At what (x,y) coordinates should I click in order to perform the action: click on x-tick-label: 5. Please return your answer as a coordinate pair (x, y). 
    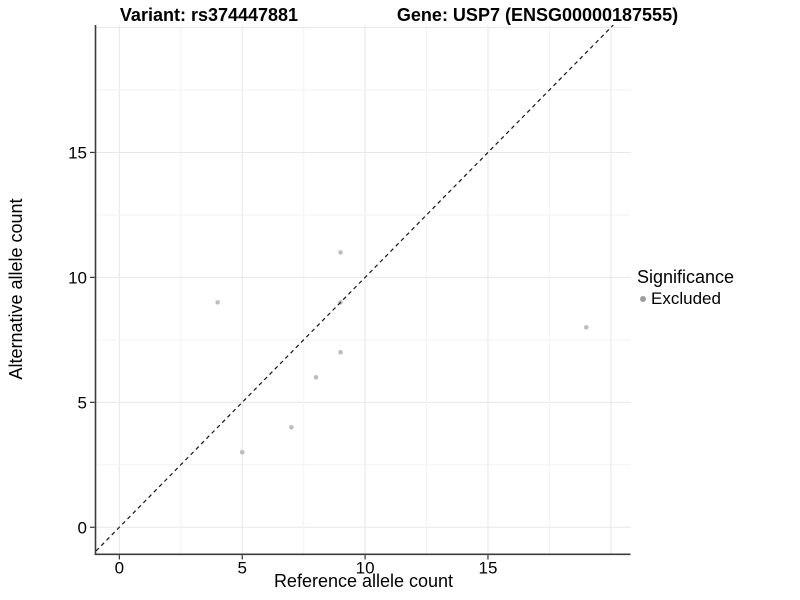
    Looking at the image, I should click on (241, 568).